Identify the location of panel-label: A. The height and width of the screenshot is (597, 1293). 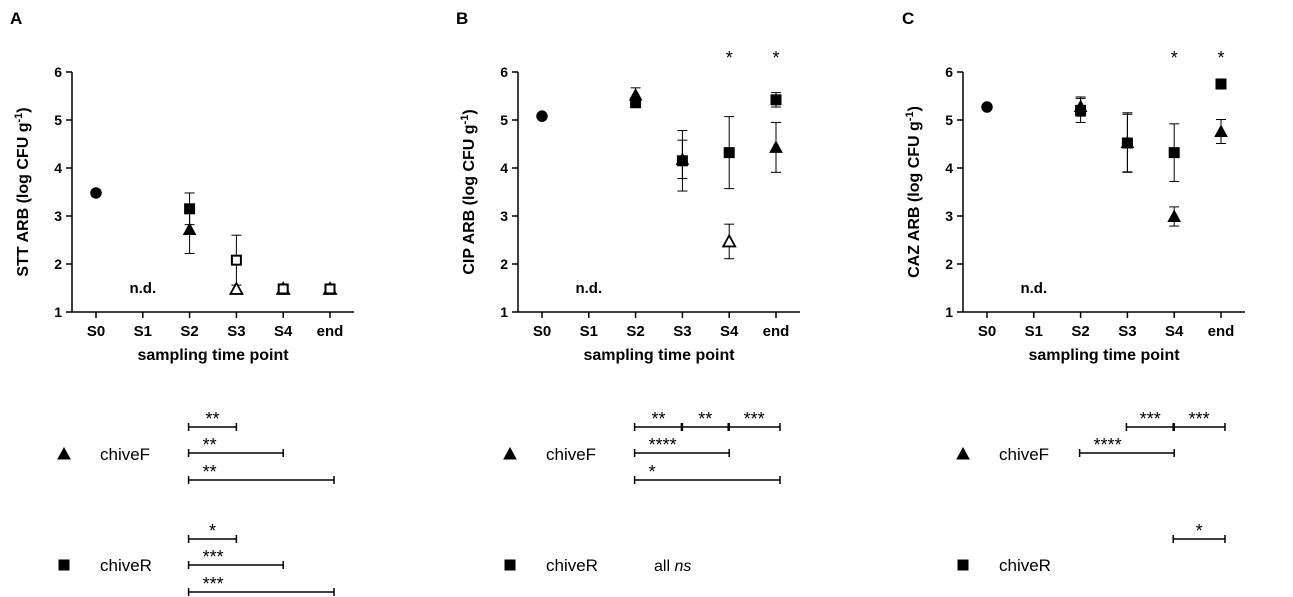
(16, 18).